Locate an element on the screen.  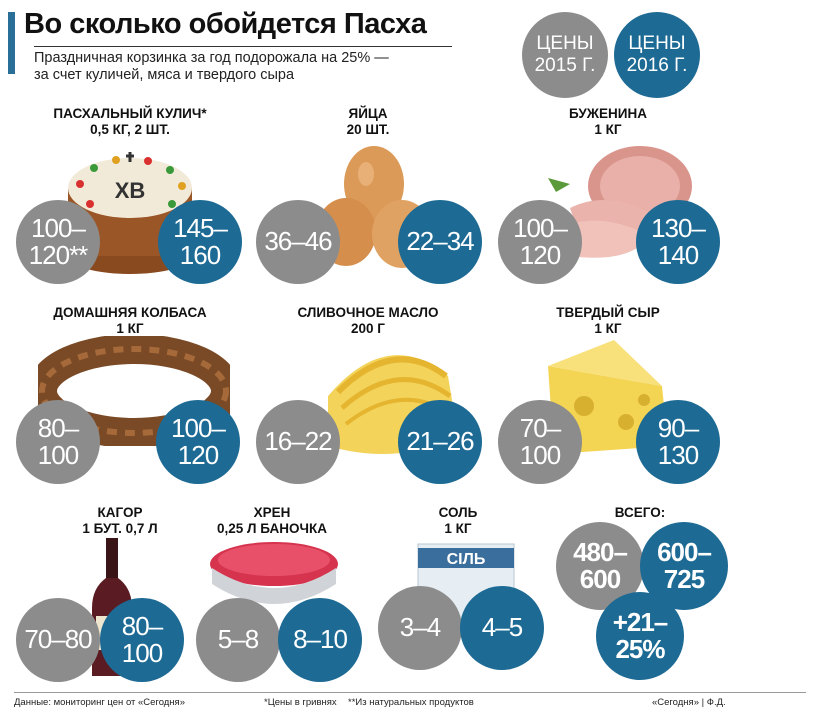
price-2015-horseradish: 5–8 is located at coordinates (238, 640).